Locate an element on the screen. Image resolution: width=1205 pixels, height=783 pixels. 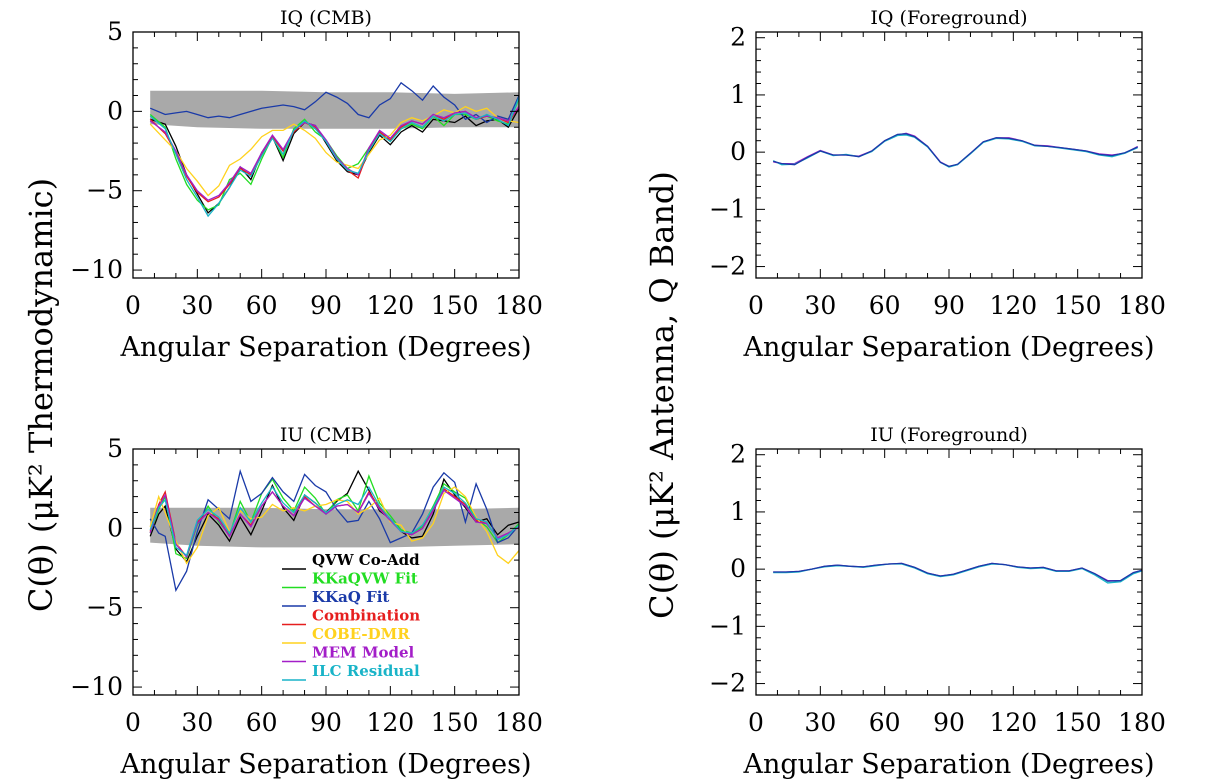
legend-item-cobe-dmr: COBE-DMR is located at coordinates (346, 634).